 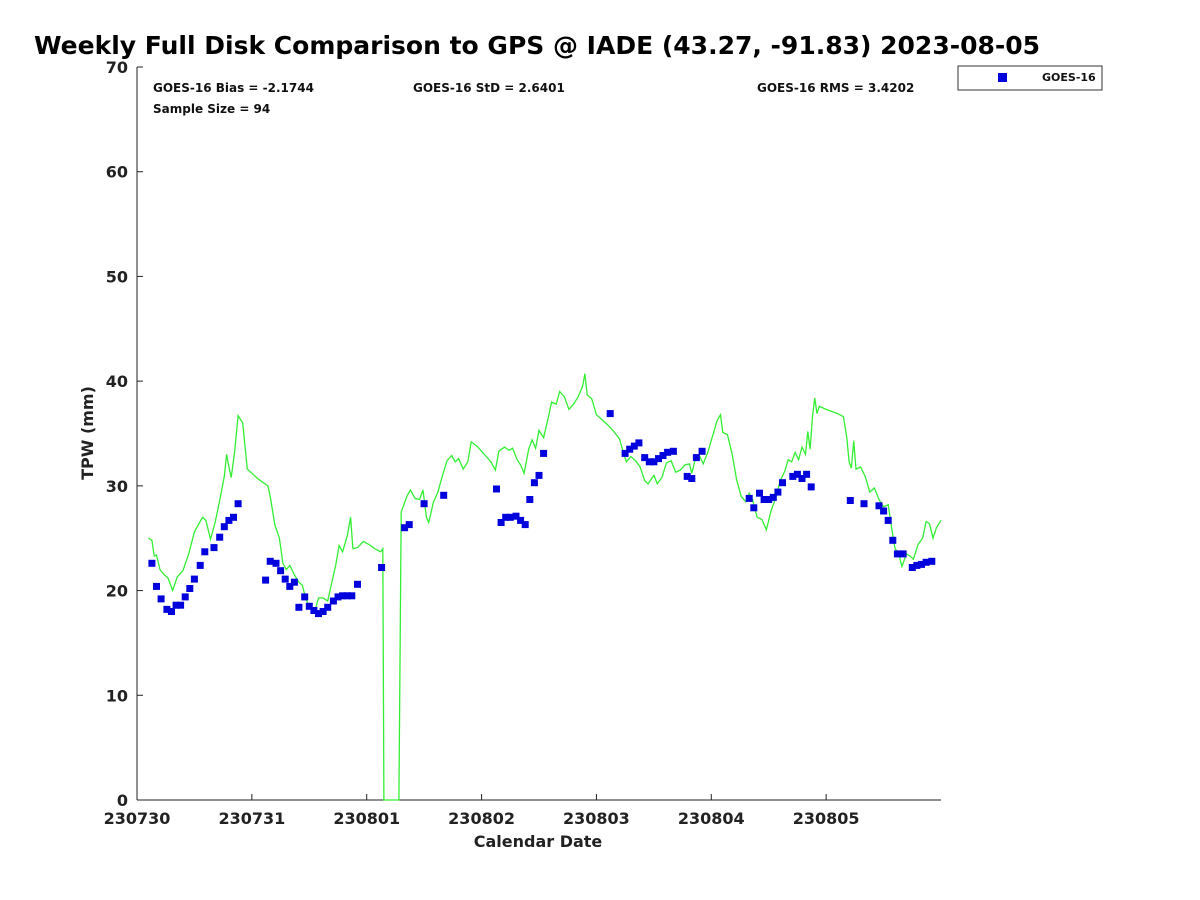 What do you see at coordinates (117, 591) in the screenshot?
I see `y-tick-label: 20` at bounding box center [117, 591].